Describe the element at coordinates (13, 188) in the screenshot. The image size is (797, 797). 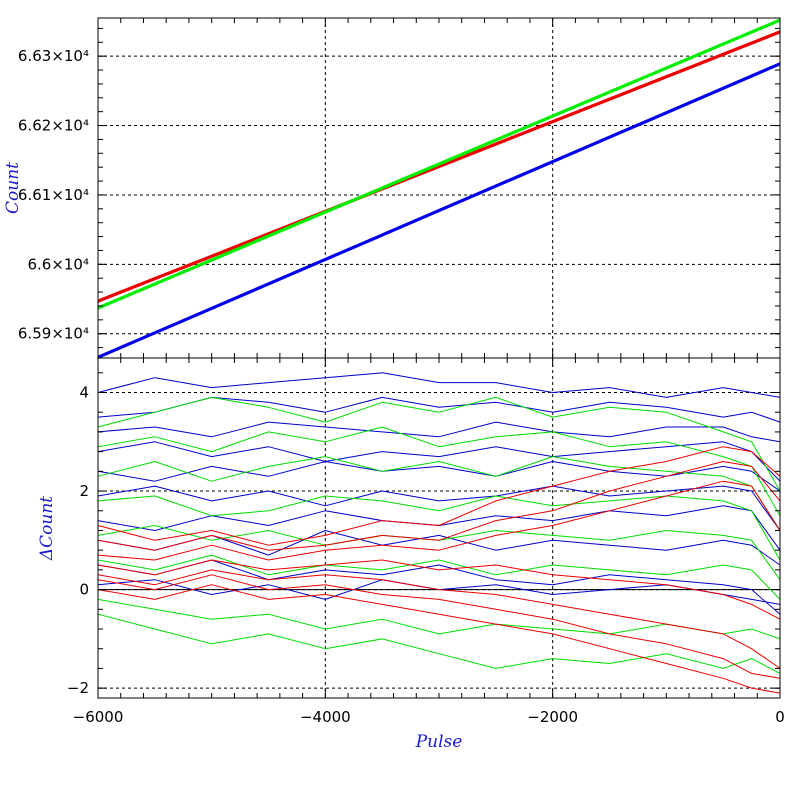
I see `top-y-axis-title: Count` at that location.